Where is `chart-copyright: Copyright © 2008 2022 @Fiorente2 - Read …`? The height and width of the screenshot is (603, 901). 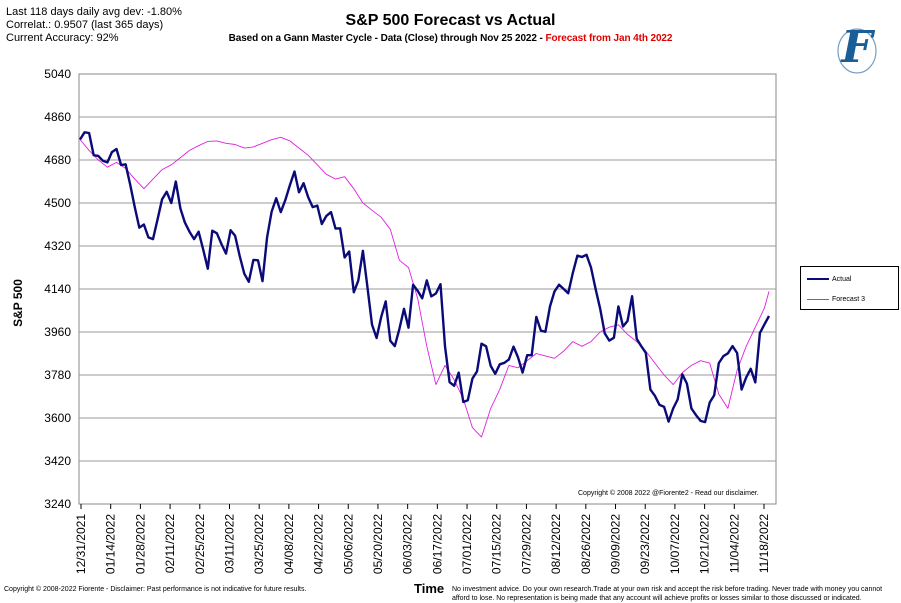
chart-copyright: Copyright © 2008 2022 @Fiorente2 - Read … is located at coordinates (668, 493).